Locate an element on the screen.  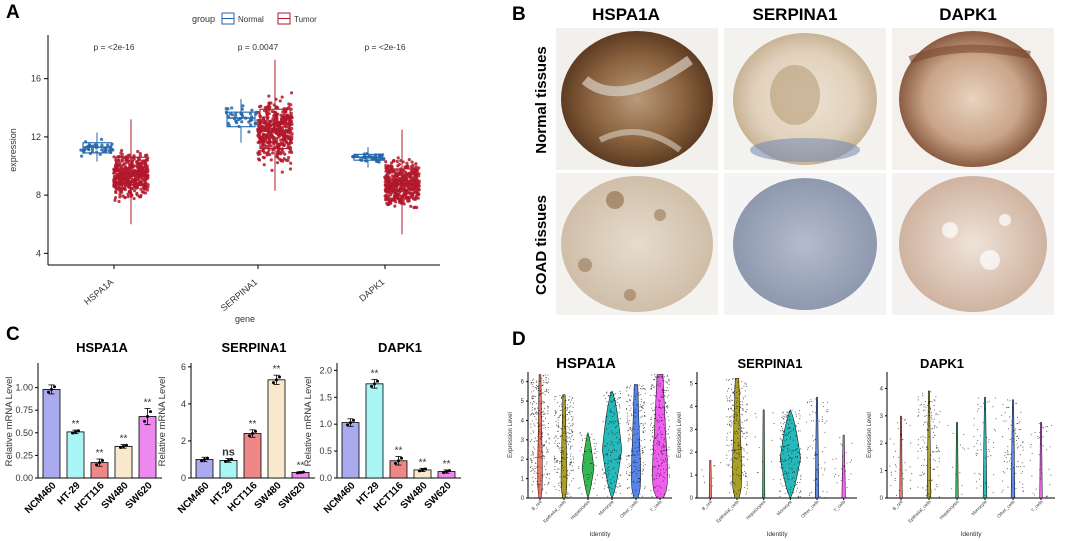
d-ytick-label: 2 is located at coordinates (523, 460).